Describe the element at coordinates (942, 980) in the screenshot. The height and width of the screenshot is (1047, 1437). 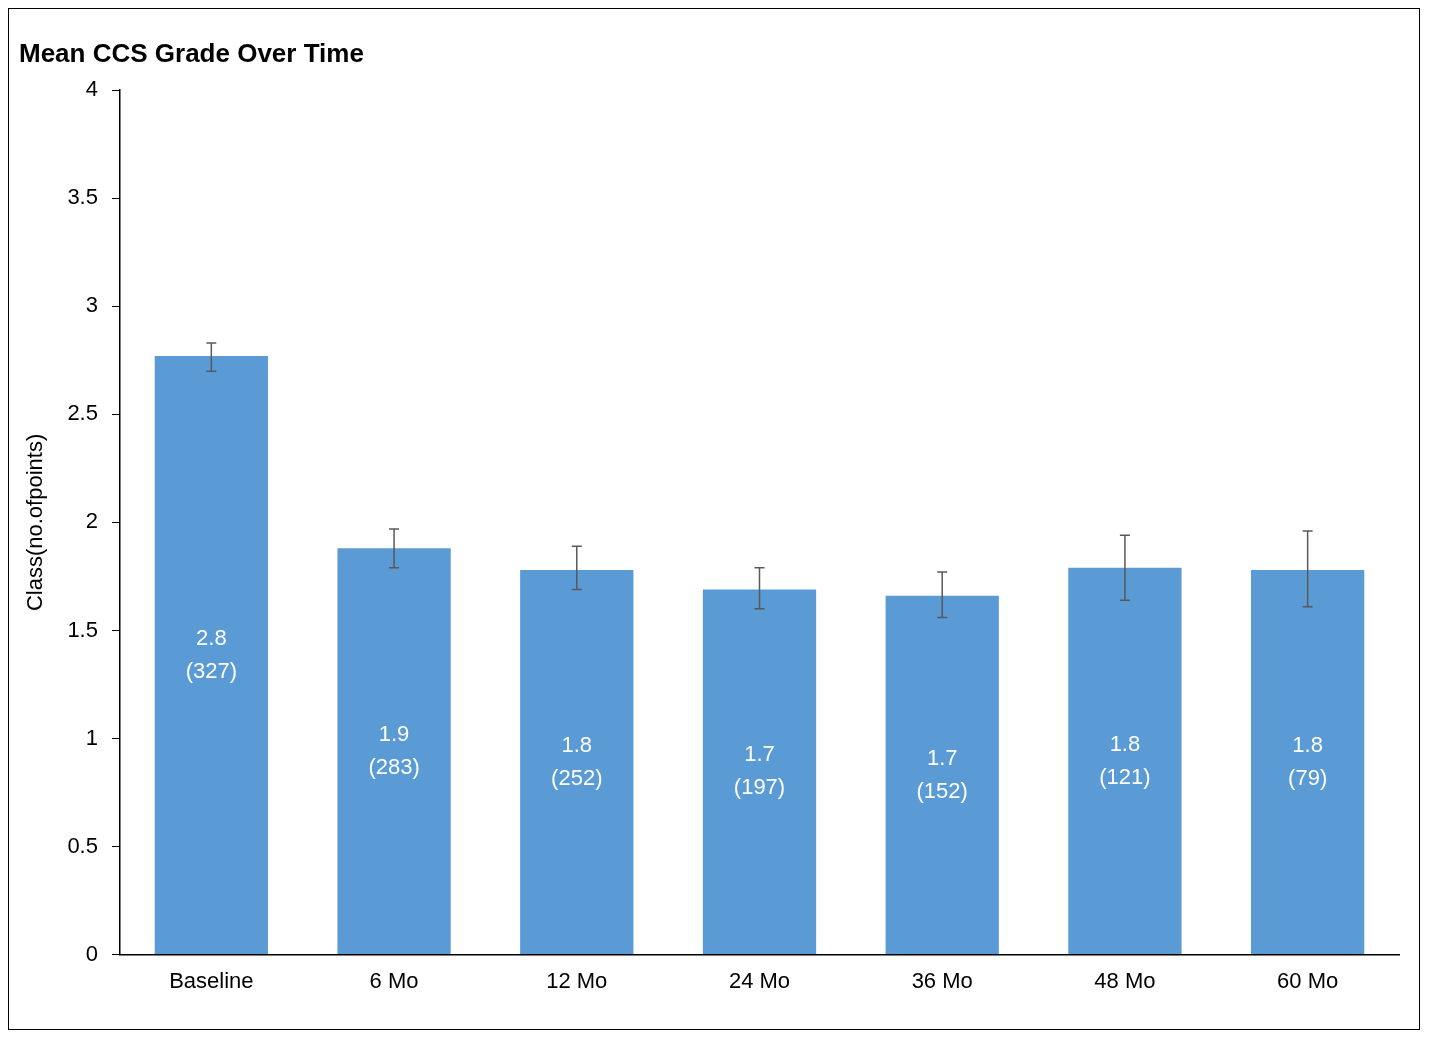
I see `x-tick-label: 36 Mo` at that location.